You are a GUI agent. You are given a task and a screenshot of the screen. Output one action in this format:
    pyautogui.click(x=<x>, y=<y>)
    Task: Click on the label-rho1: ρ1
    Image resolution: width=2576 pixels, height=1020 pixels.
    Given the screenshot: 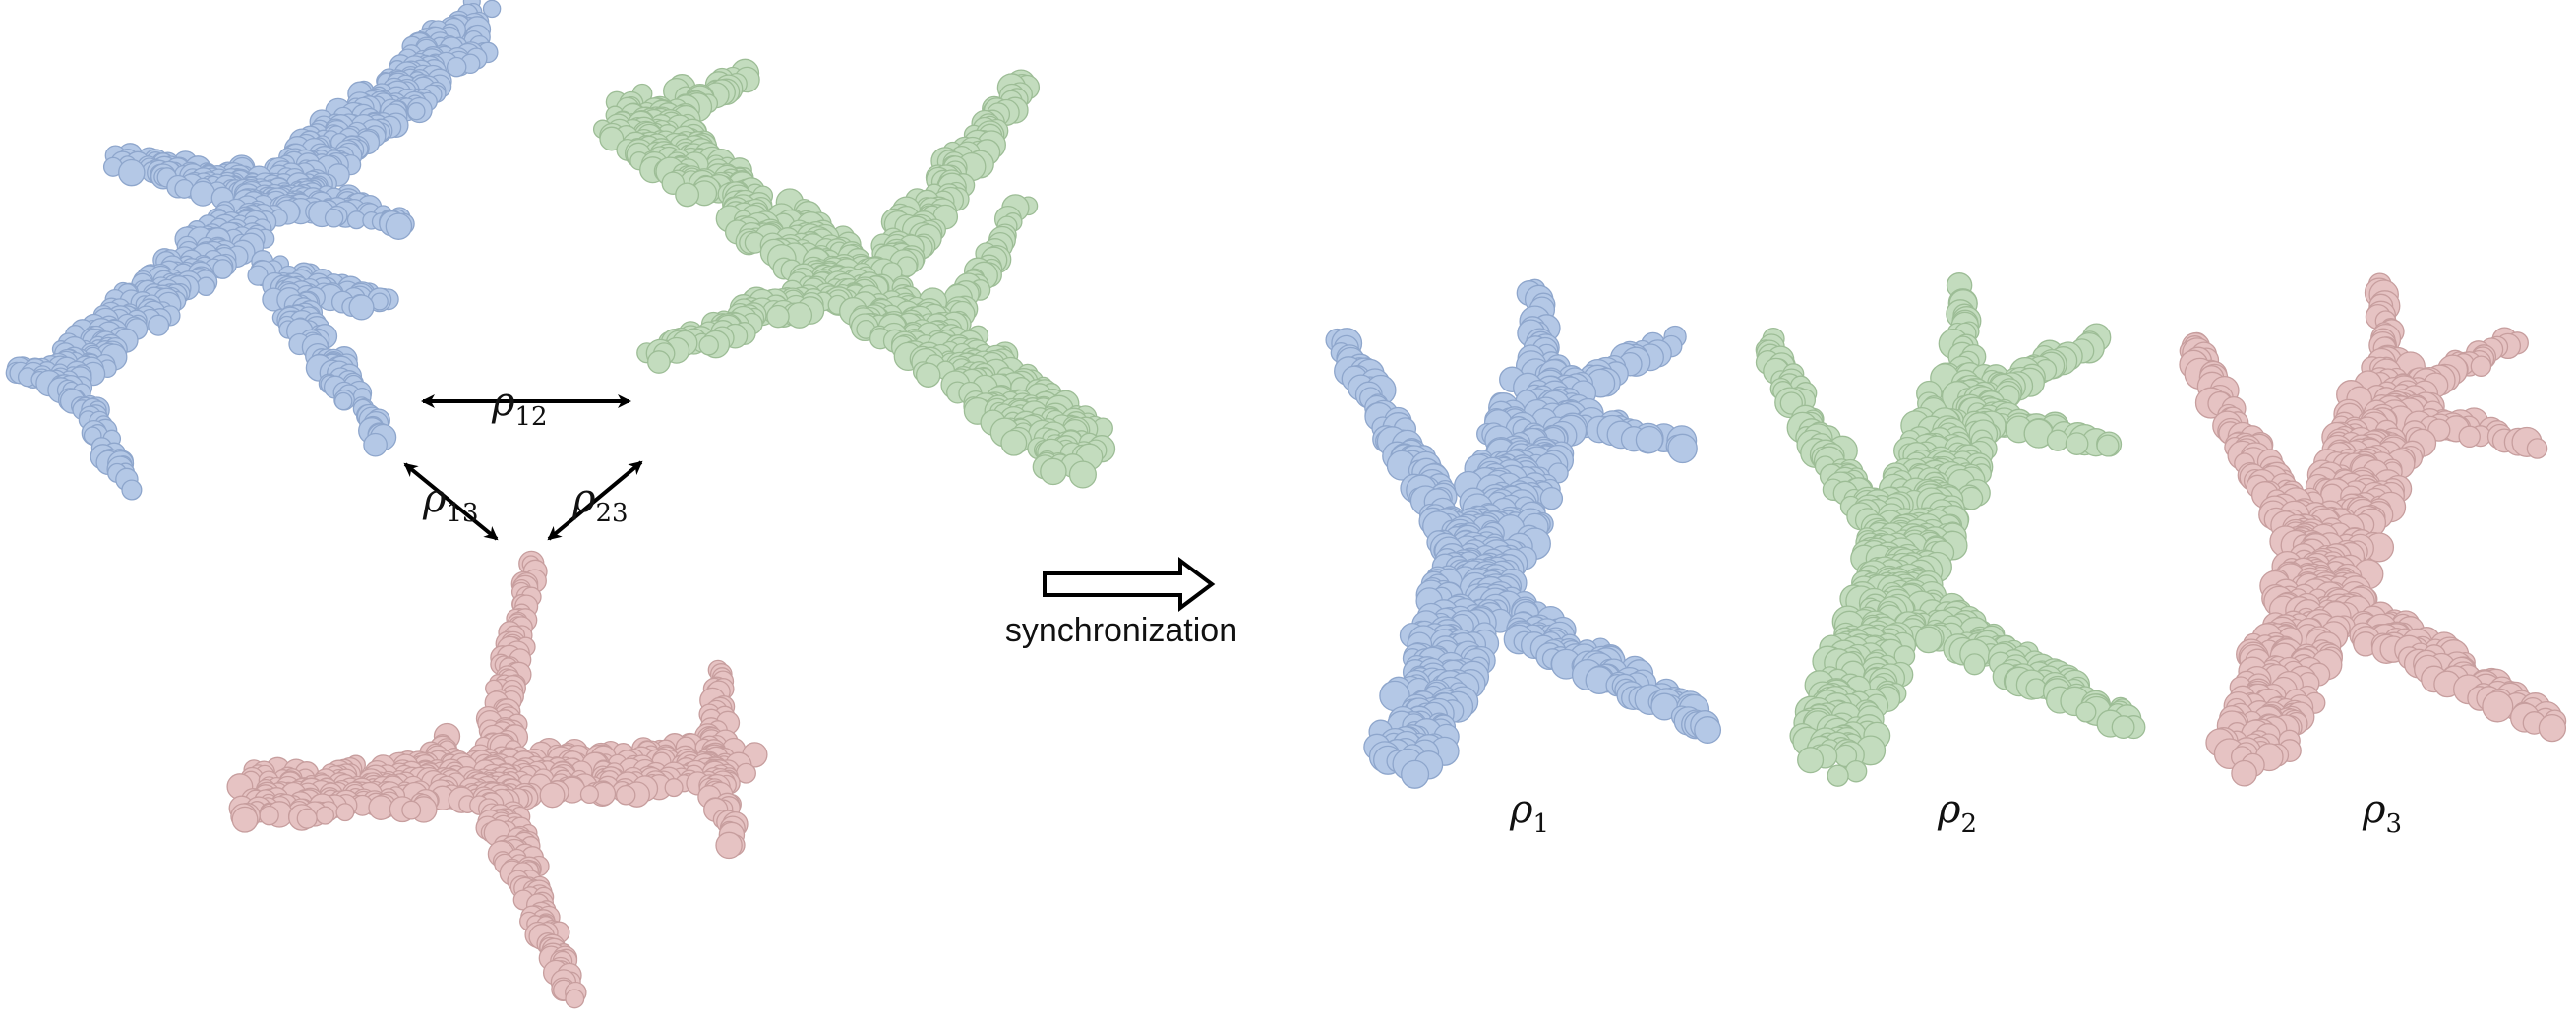 What is the action you would take?
    pyautogui.click(x=1529, y=813)
    